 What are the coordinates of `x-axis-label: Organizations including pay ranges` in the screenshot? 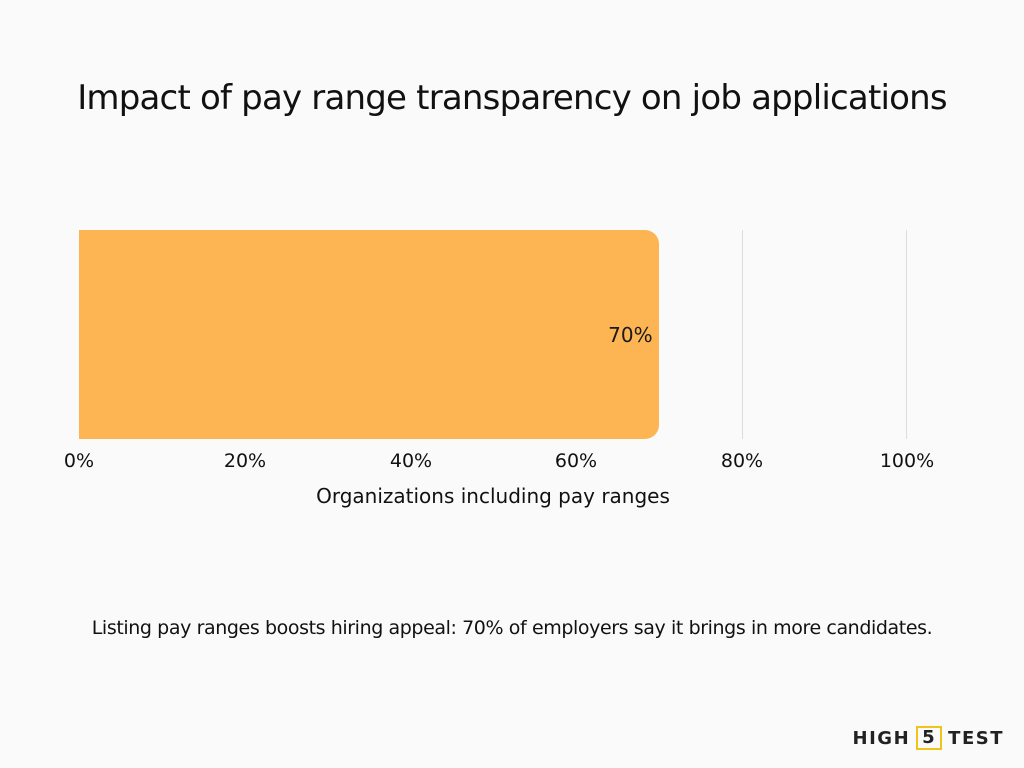 It's located at (493, 496).